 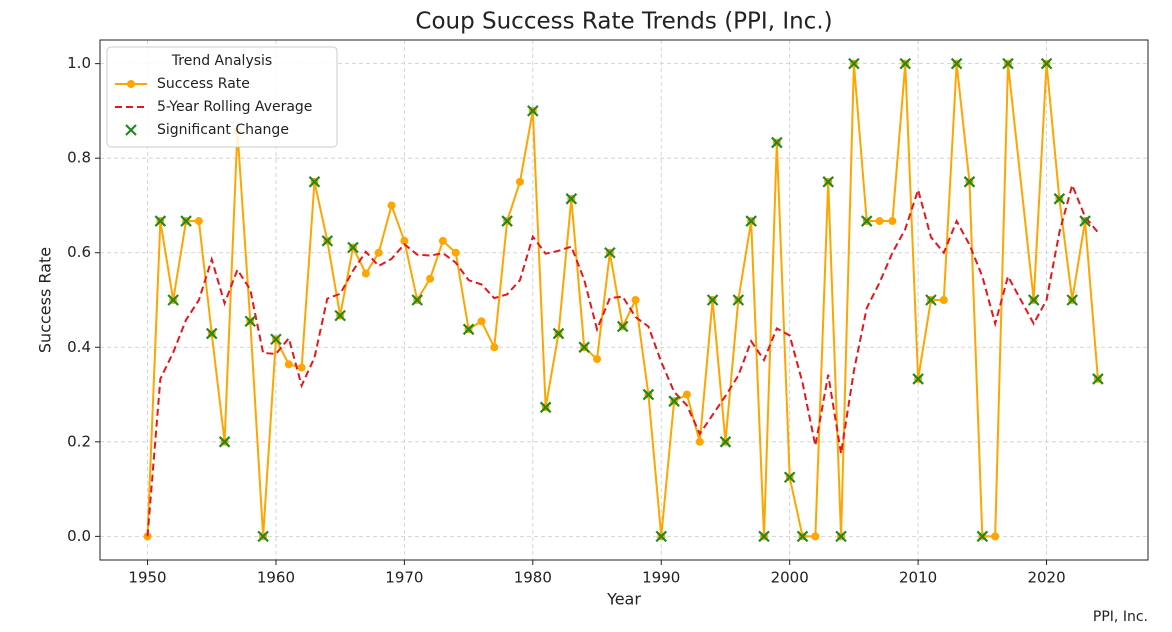 I want to click on x-tick-label: 1980, so click(x=533, y=578).